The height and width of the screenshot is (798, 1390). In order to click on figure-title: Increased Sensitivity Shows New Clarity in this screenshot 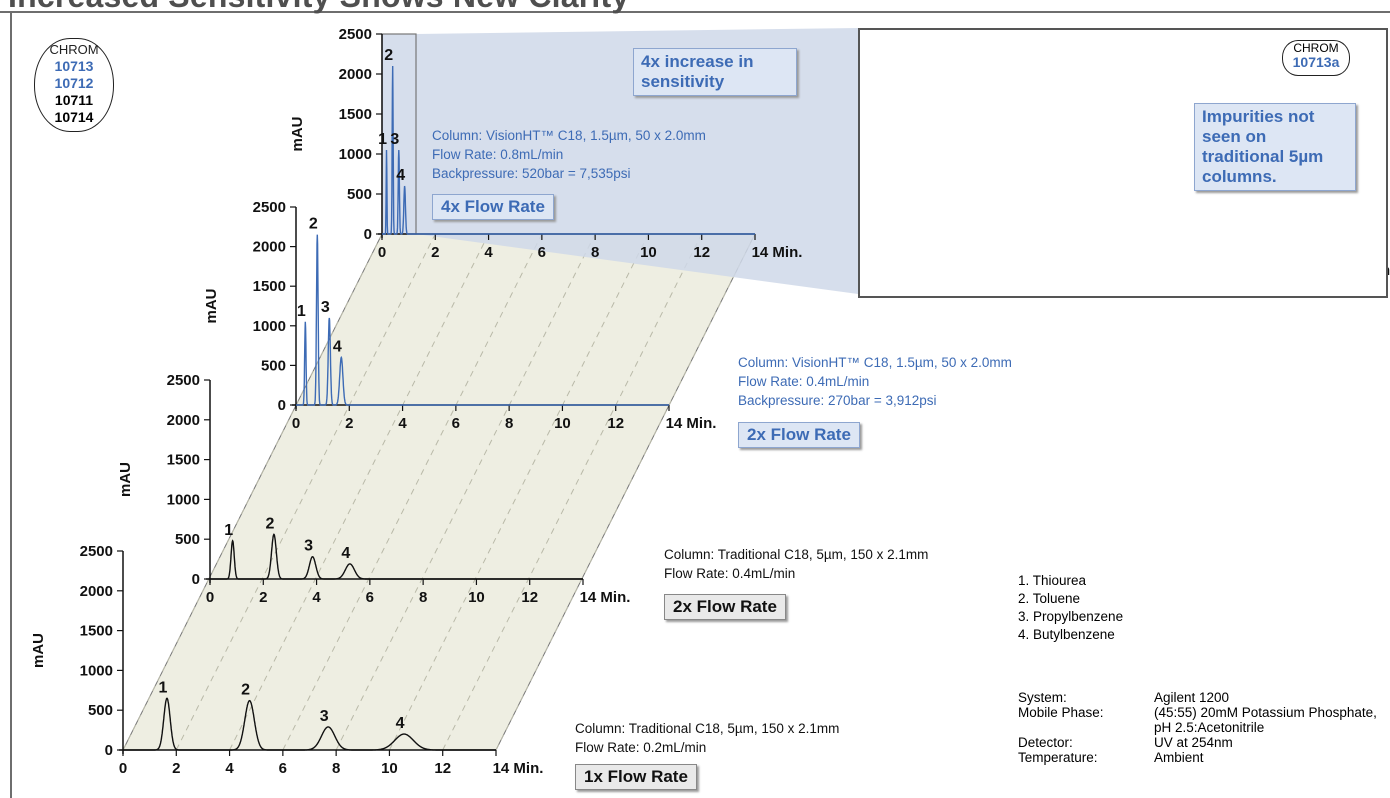, I will do `click(318, 7)`.